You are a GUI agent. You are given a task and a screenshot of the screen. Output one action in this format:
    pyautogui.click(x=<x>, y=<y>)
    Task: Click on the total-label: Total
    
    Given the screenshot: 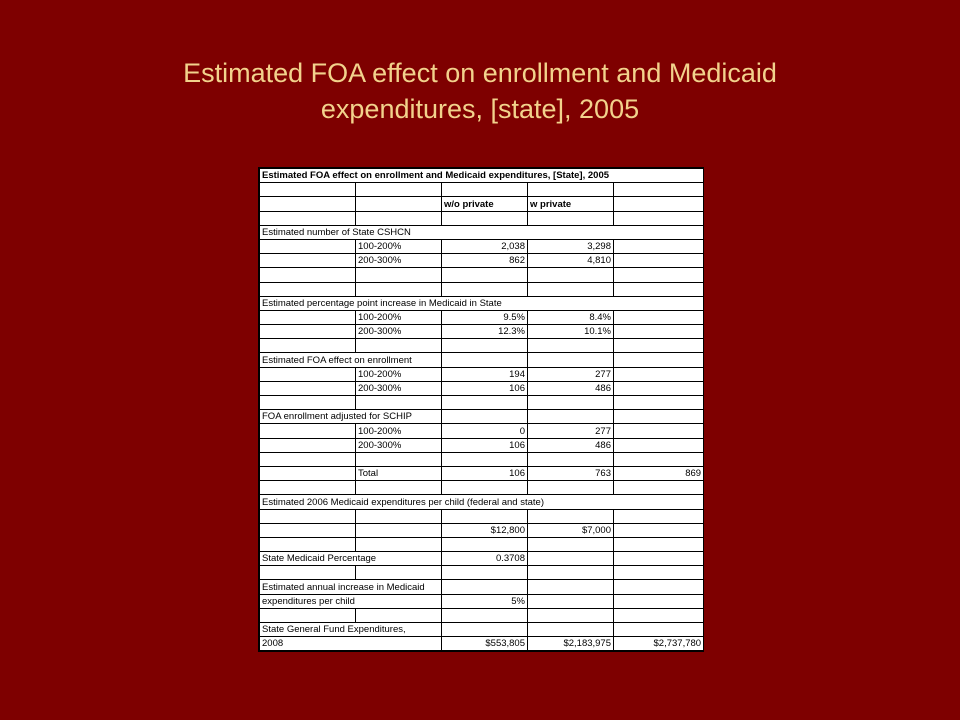 What is the action you would take?
    pyautogui.click(x=398, y=473)
    